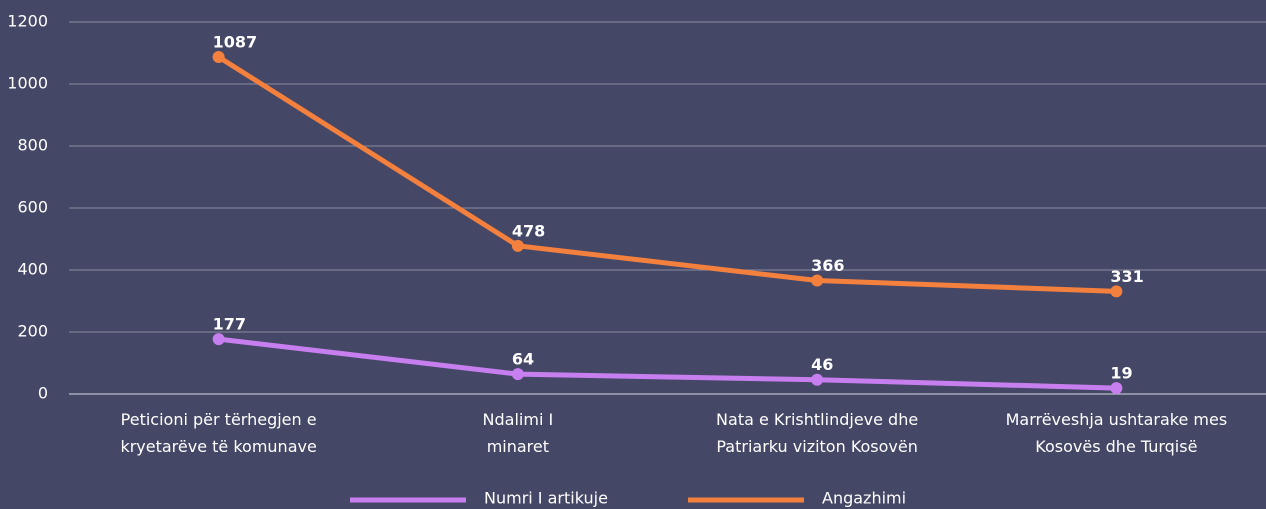 The height and width of the screenshot is (509, 1266). What do you see at coordinates (229, 324) in the screenshot?
I see `data-label: 177` at bounding box center [229, 324].